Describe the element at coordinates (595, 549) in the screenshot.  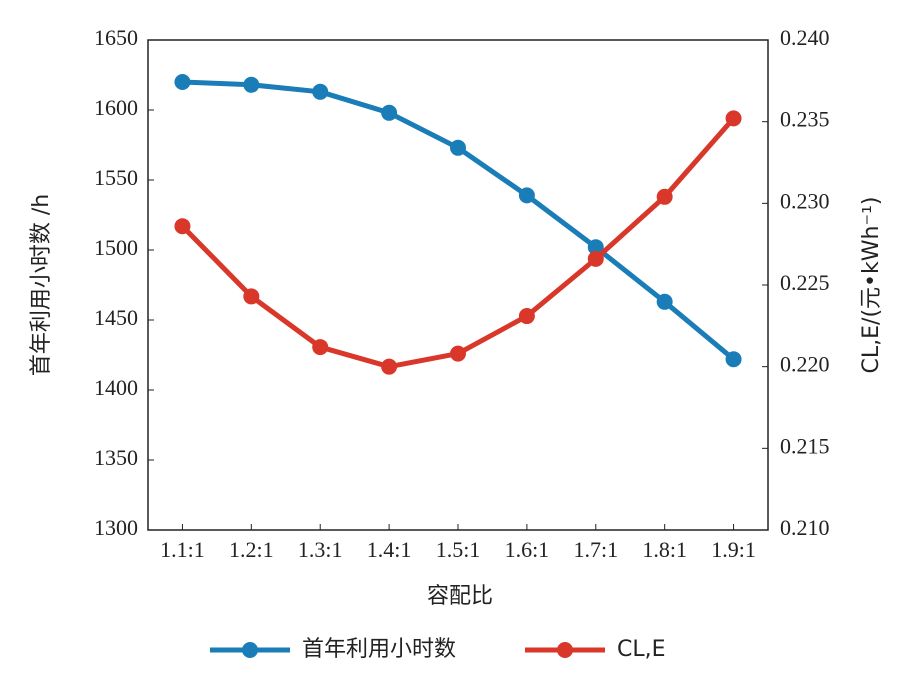
I see `x-tick-label: 1.7:1` at that location.